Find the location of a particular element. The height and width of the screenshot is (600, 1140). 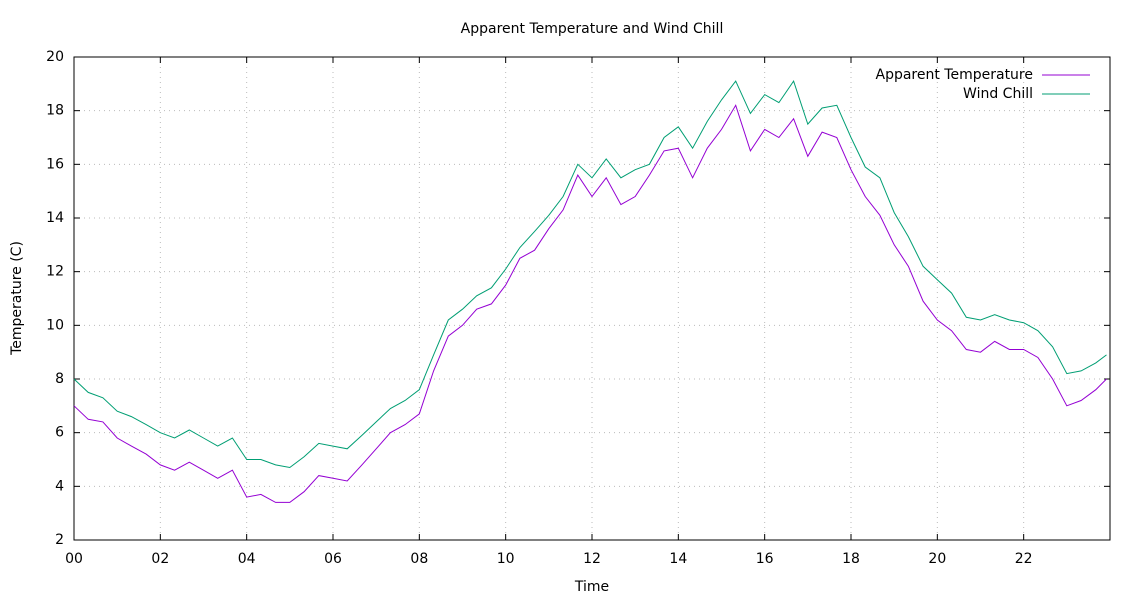

x-tick-label: 16 is located at coordinates (765, 559).